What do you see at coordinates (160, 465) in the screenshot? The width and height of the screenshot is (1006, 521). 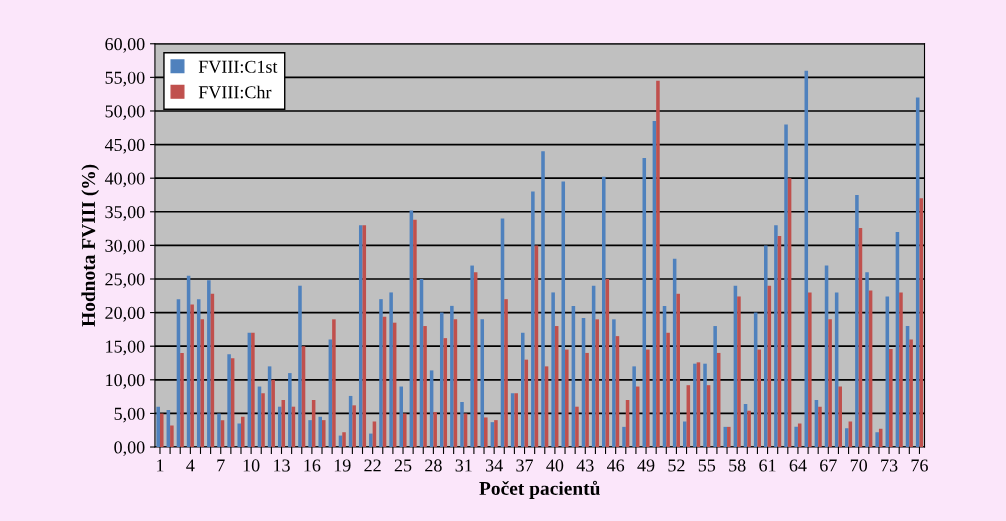 I see `x-tick-label: 1` at bounding box center [160, 465].